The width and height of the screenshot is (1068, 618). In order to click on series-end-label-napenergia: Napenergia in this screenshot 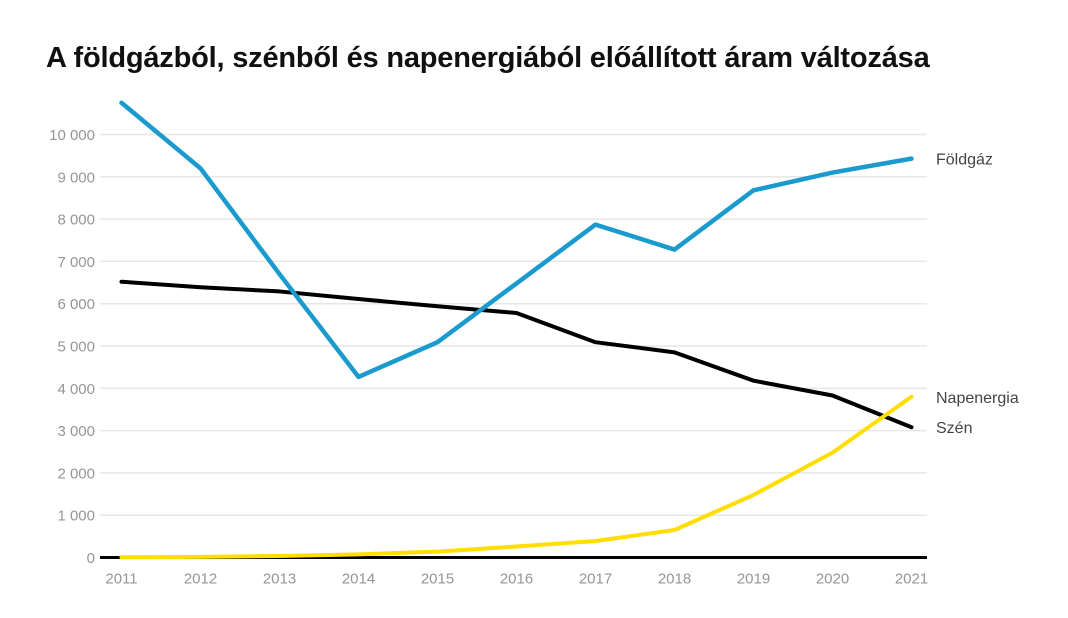, I will do `click(977, 398)`.